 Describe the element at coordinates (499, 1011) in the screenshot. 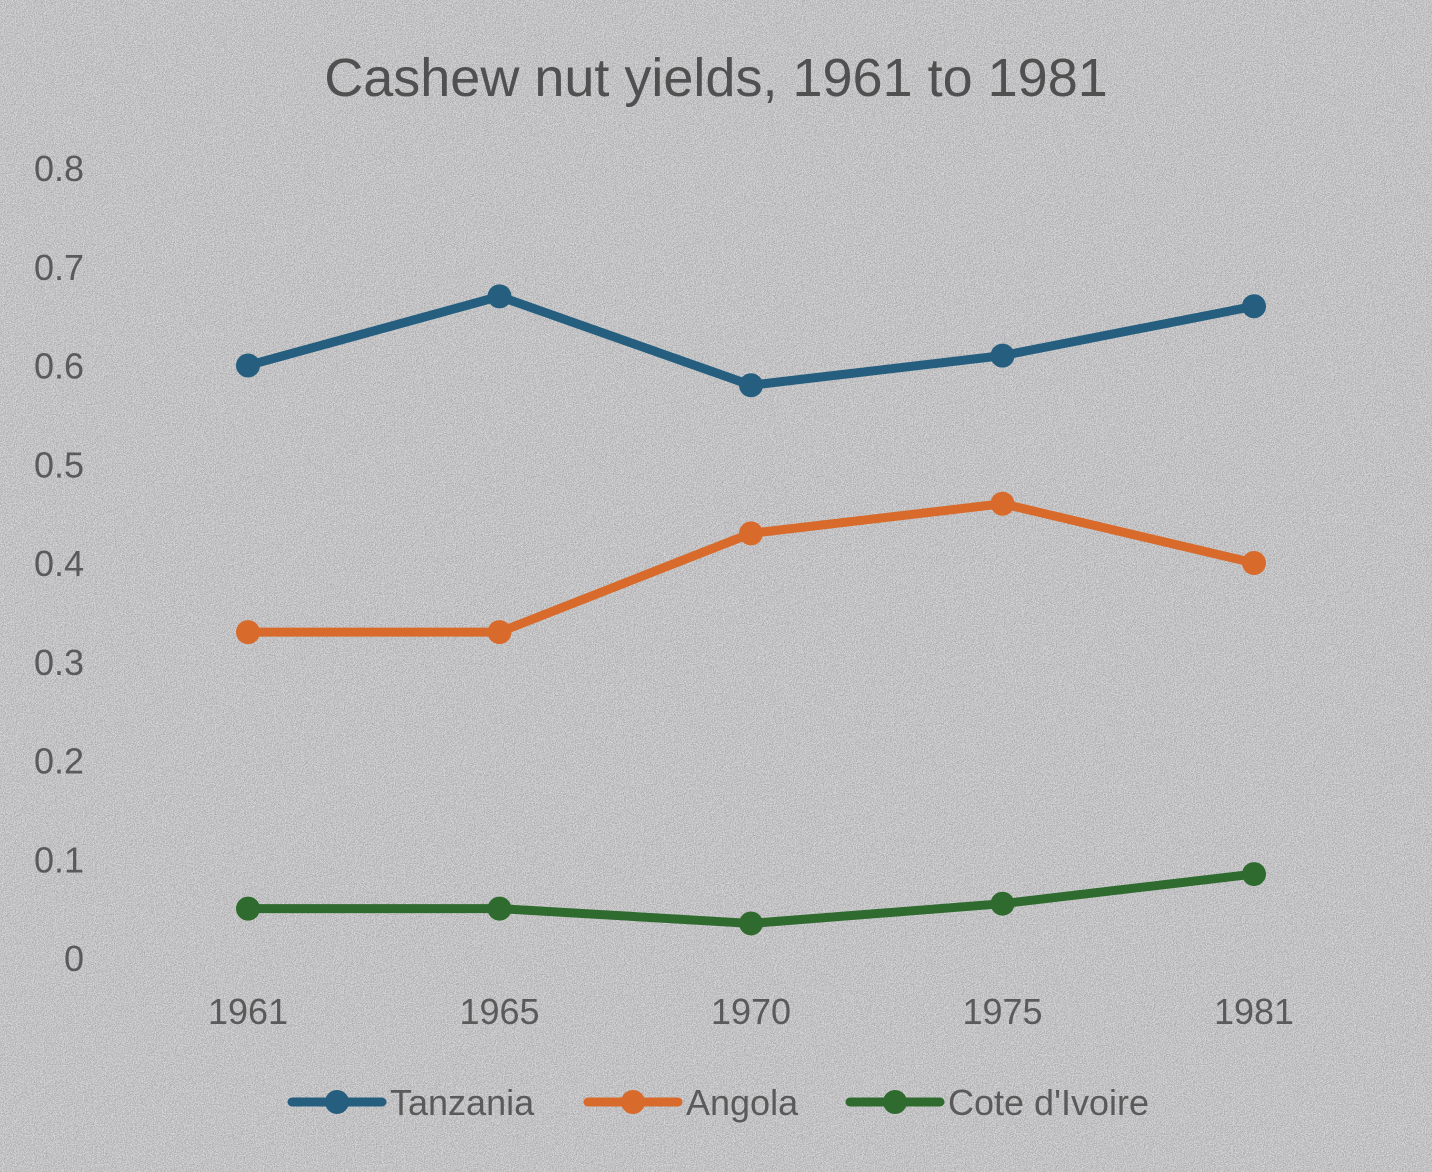

I see `x-tick-label: 1965` at that location.